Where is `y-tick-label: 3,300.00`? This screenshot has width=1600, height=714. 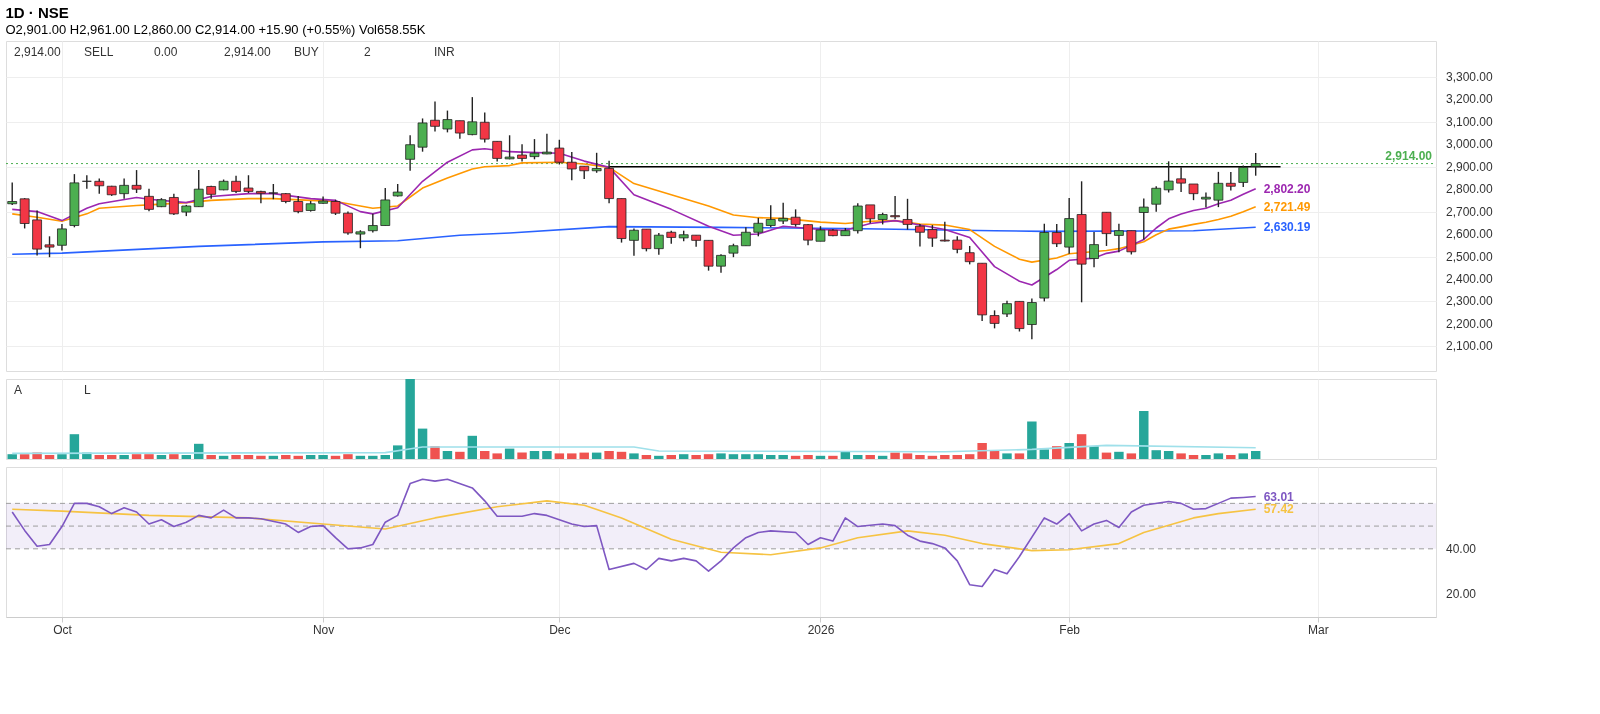
y-tick-label: 3,300.00 is located at coordinates (1470, 76).